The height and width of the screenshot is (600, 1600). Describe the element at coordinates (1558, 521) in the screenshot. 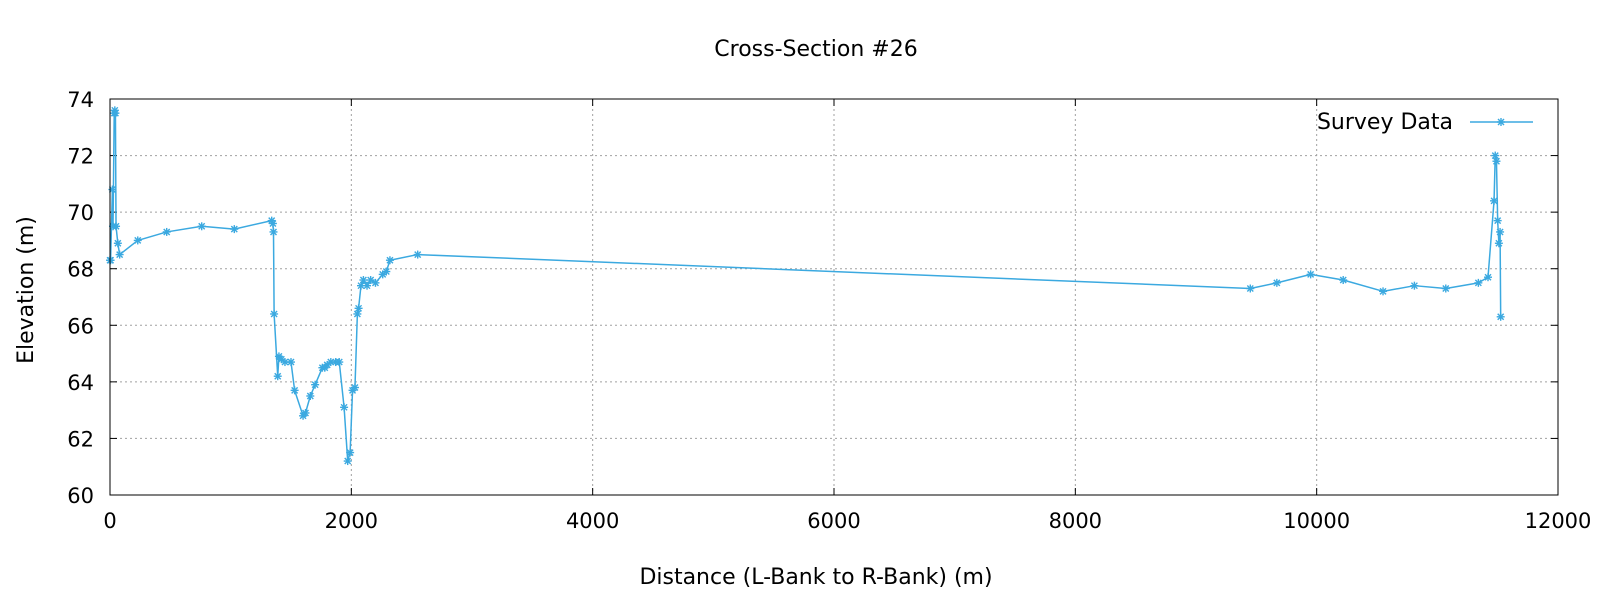

I see `x-tick-label: 12000` at that location.